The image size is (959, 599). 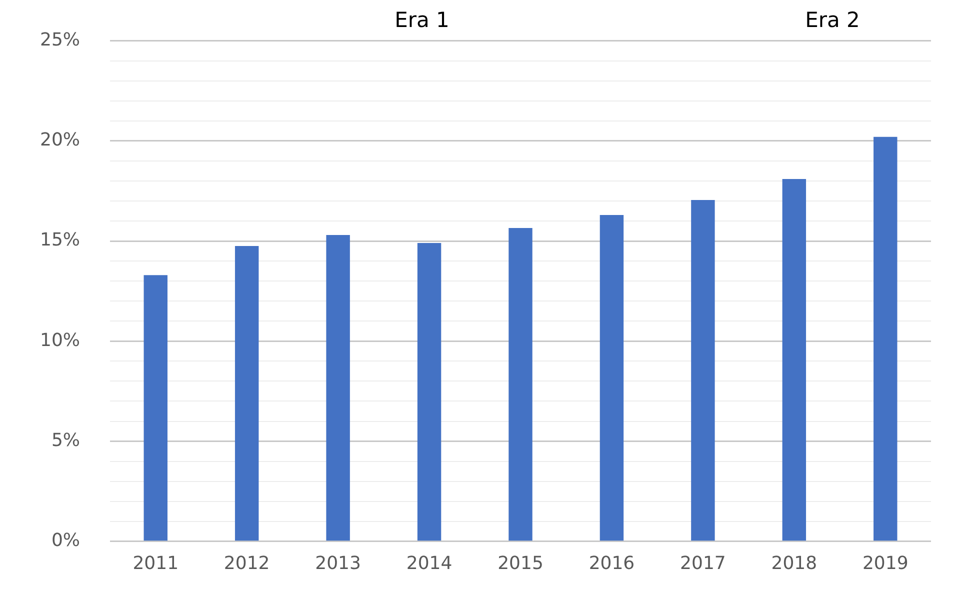 What do you see at coordinates (60, 240) in the screenshot?
I see `y-tick-label: 15%` at bounding box center [60, 240].